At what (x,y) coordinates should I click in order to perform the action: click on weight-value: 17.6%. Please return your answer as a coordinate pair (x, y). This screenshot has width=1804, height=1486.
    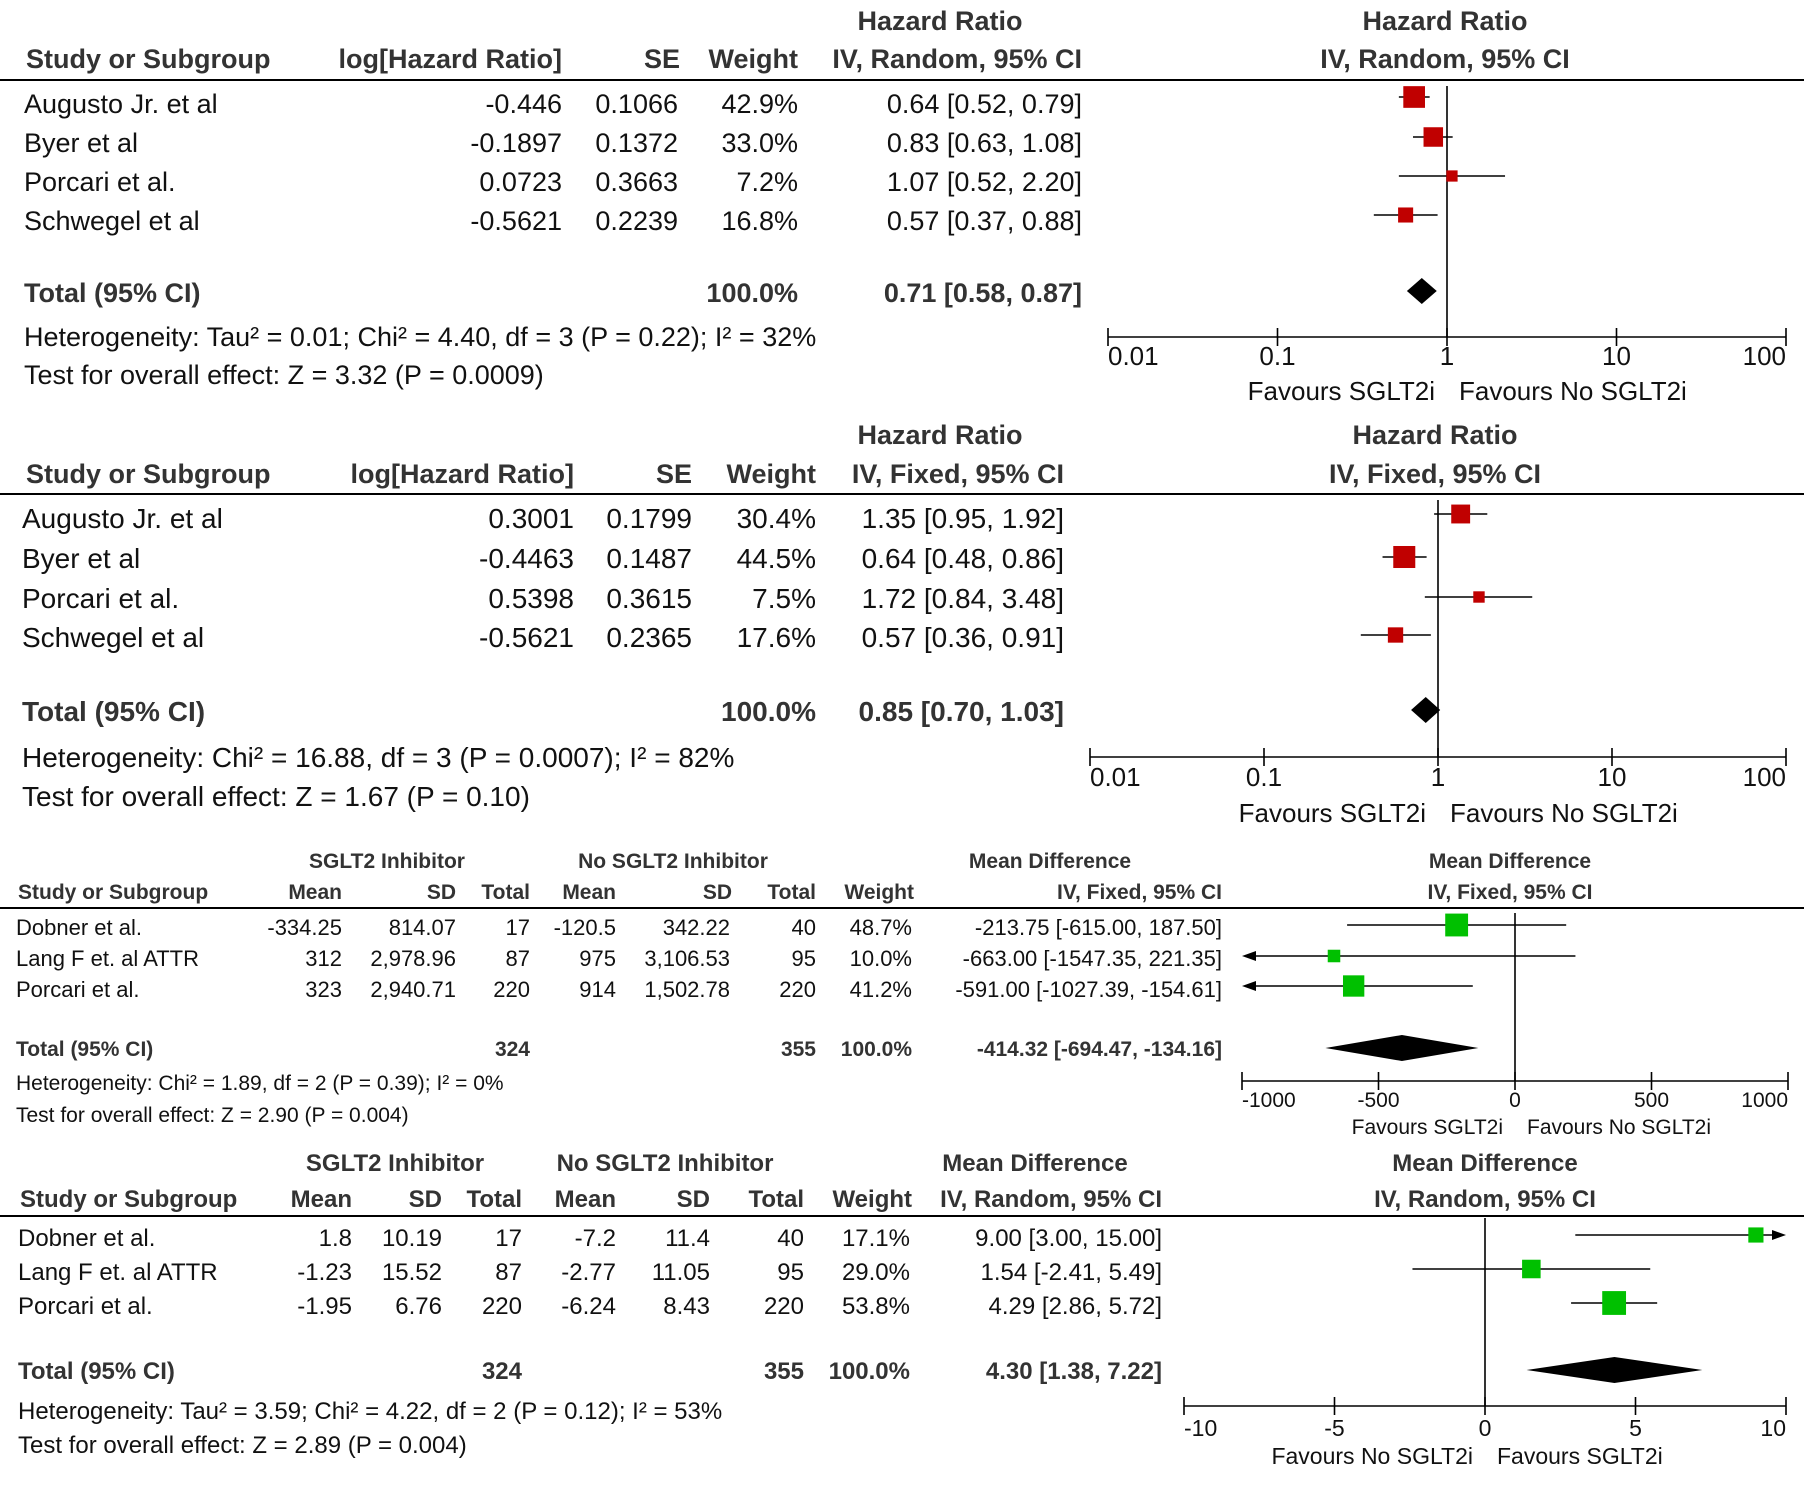
    Looking at the image, I should click on (776, 637).